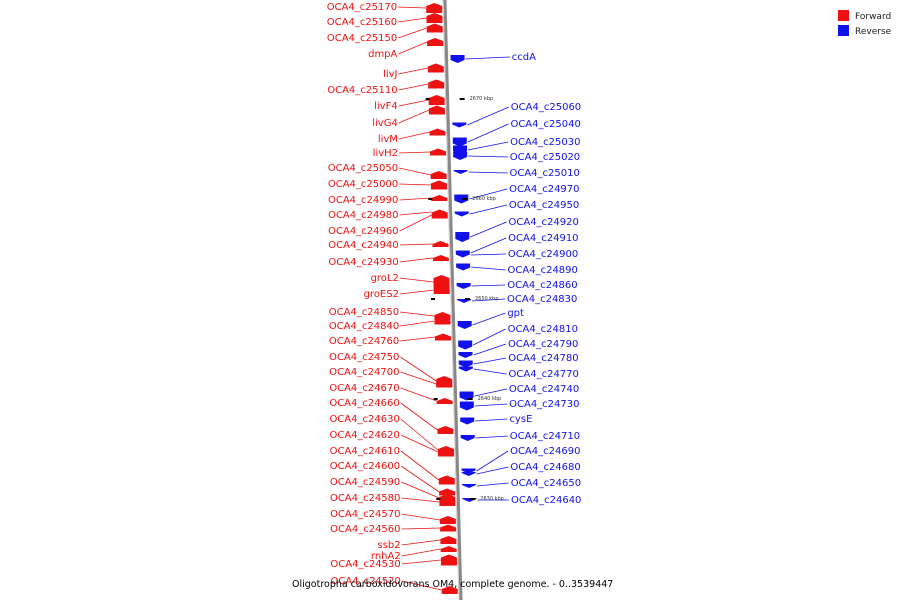 The image size is (900, 600). I want to click on gene-label-forward: OCA4_c24980, so click(363, 215).